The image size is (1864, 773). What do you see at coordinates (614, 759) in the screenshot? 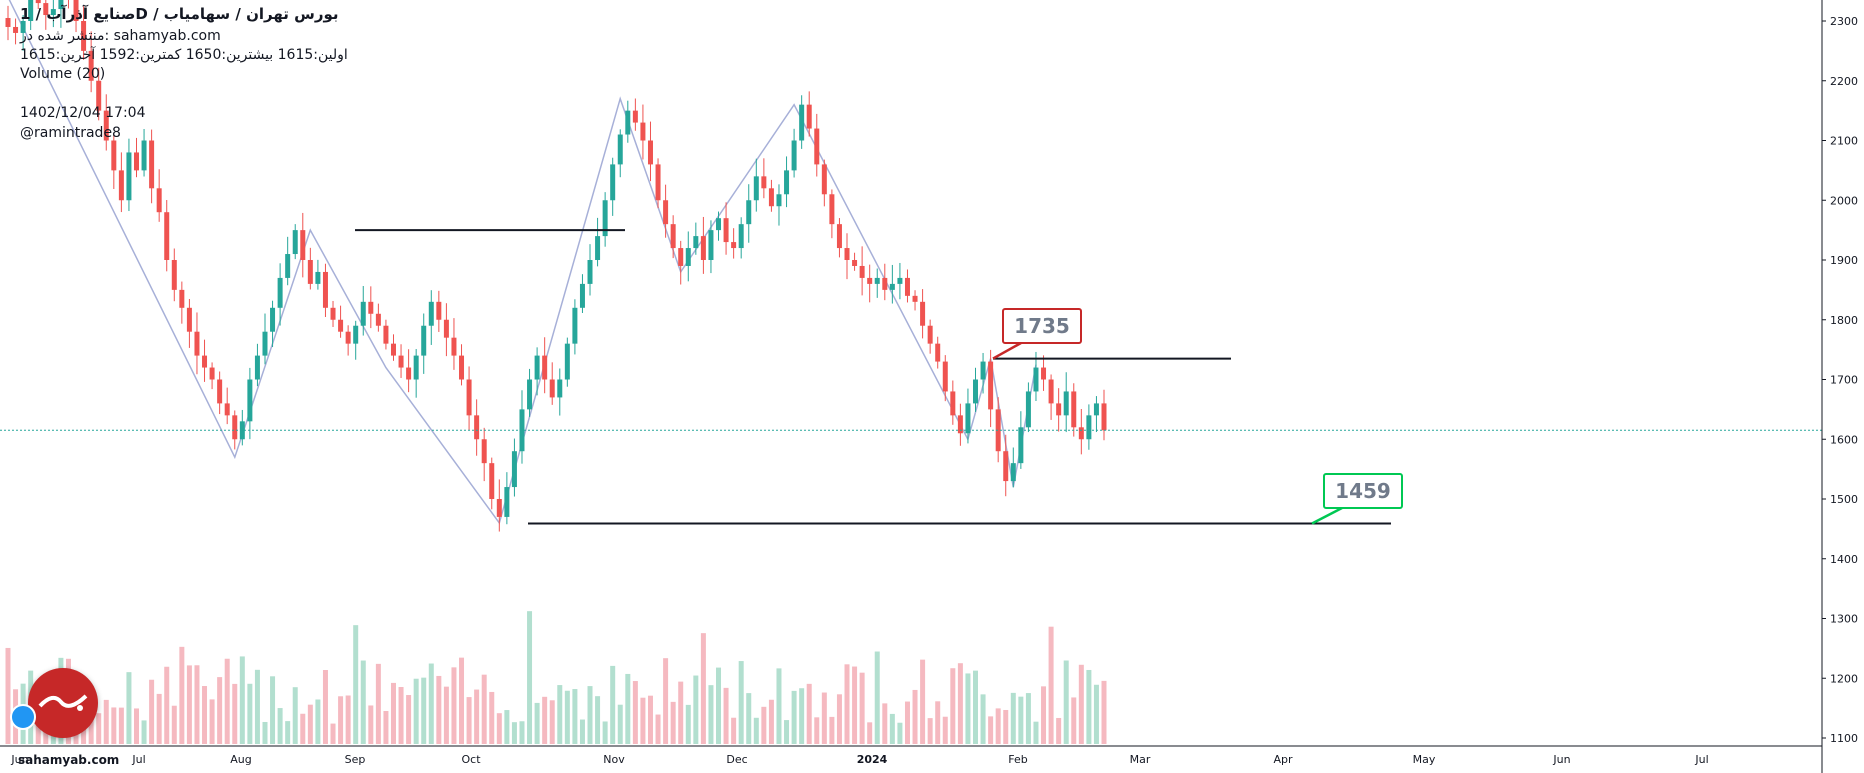
I see `x-tick-label: Nov` at bounding box center [614, 759].